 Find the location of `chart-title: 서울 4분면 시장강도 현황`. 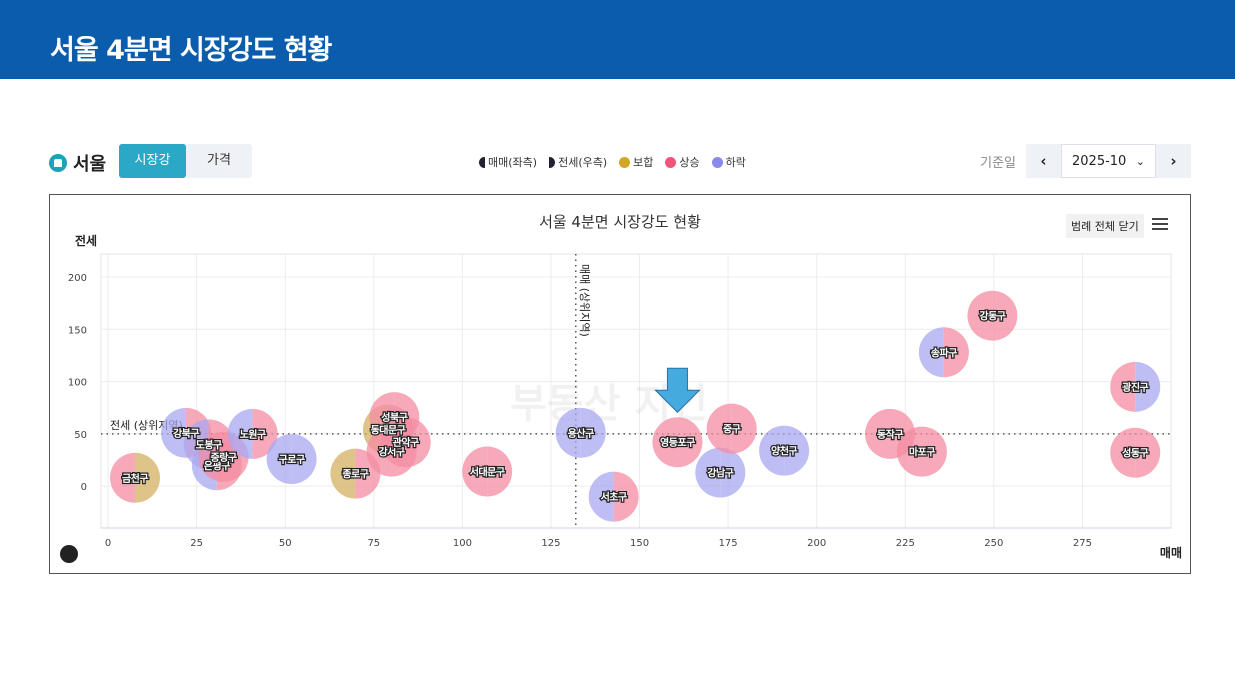

chart-title: 서울 4분면 시장강도 현황 is located at coordinates (620, 222).